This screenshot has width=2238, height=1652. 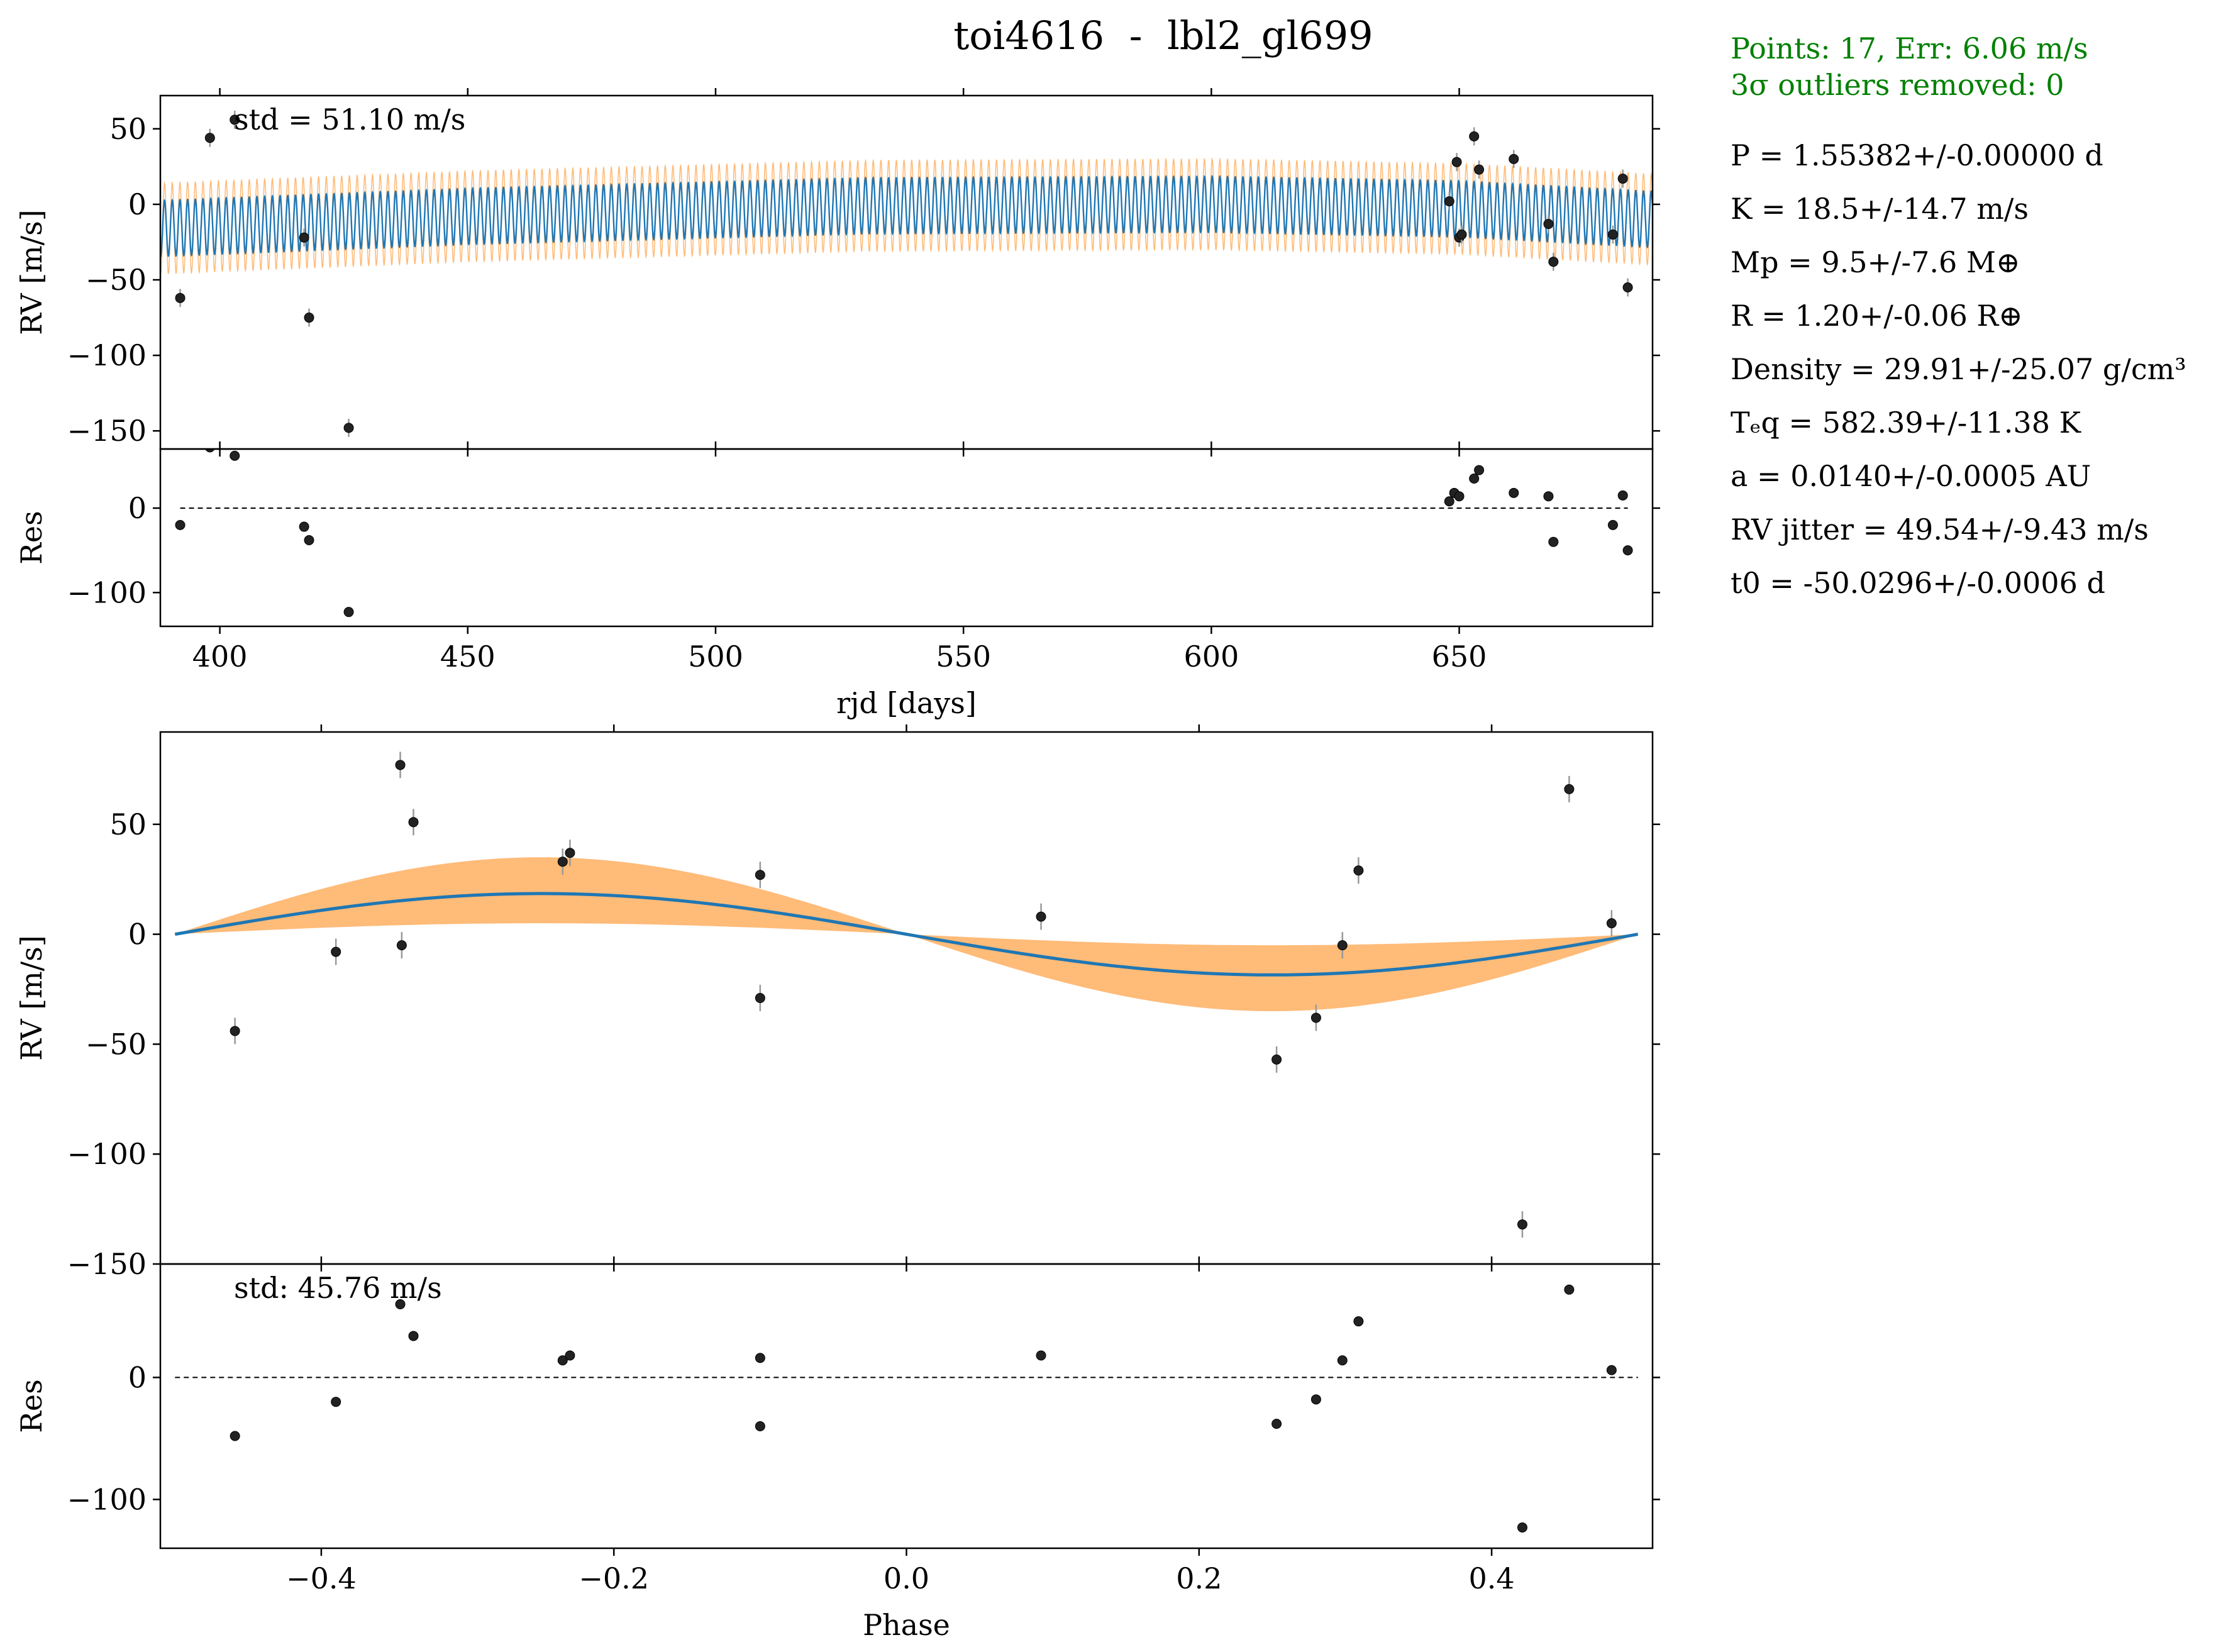 I want to click on time-model-line, so click(x=906, y=216).